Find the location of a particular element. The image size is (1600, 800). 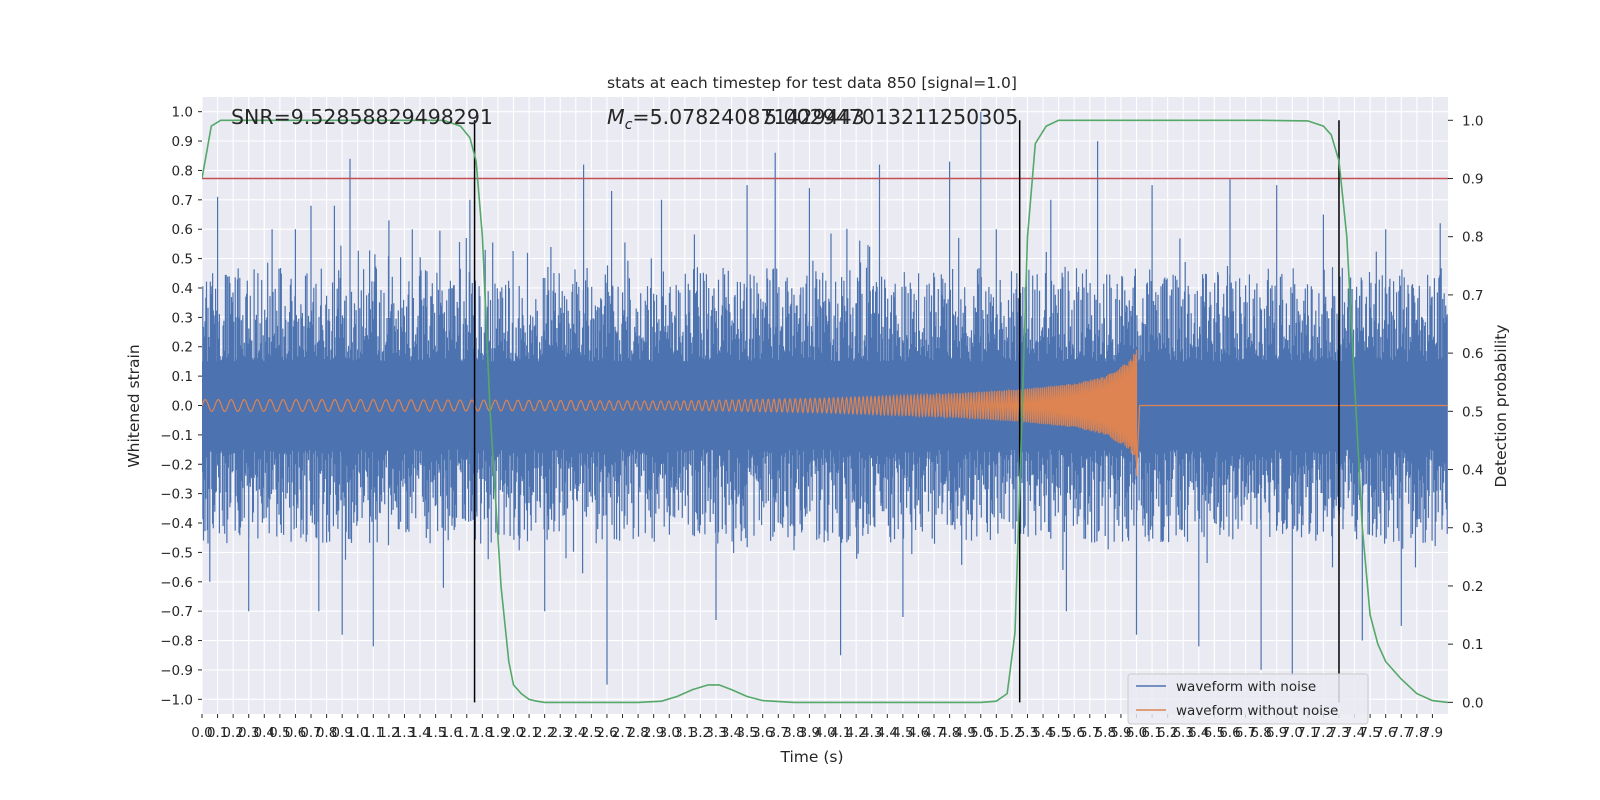

x-tick-label: 5.7 is located at coordinates (1089, 733).